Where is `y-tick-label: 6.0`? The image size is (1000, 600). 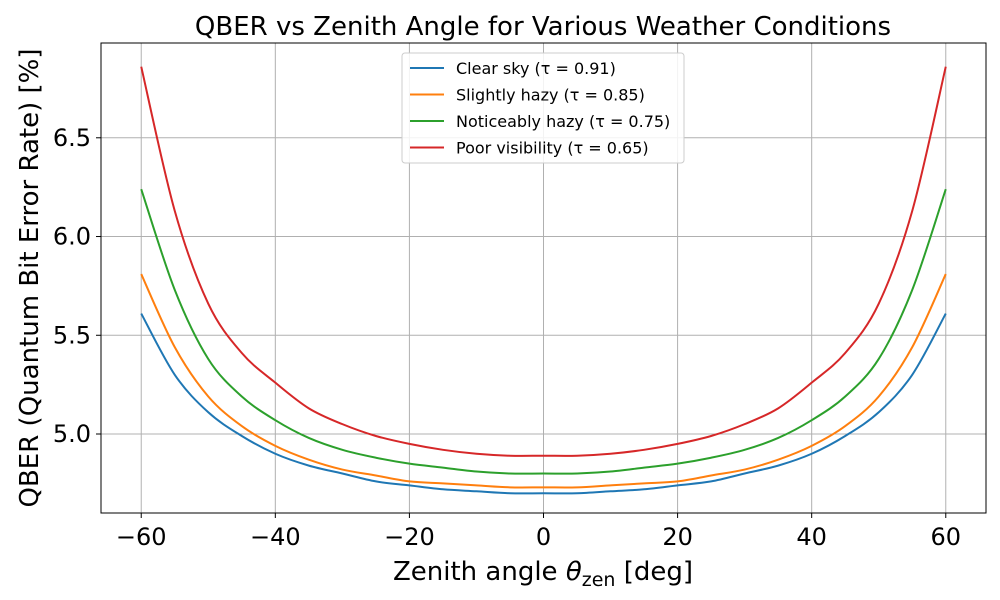 y-tick-label: 6.0 is located at coordinates (72, 237).